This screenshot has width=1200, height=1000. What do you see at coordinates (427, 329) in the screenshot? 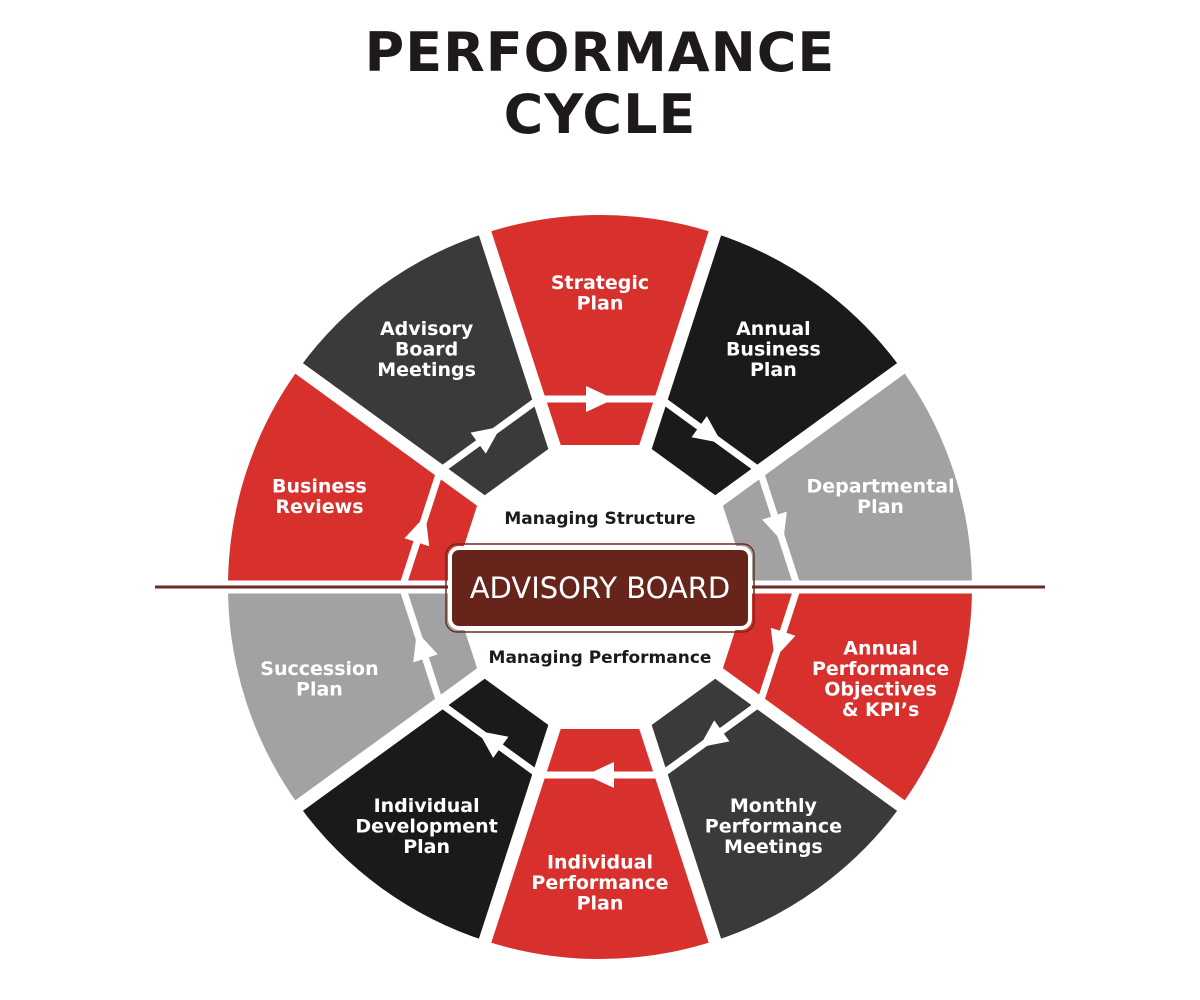
I see `segment-label-line: Advisory` at bounding box center [427, 329].